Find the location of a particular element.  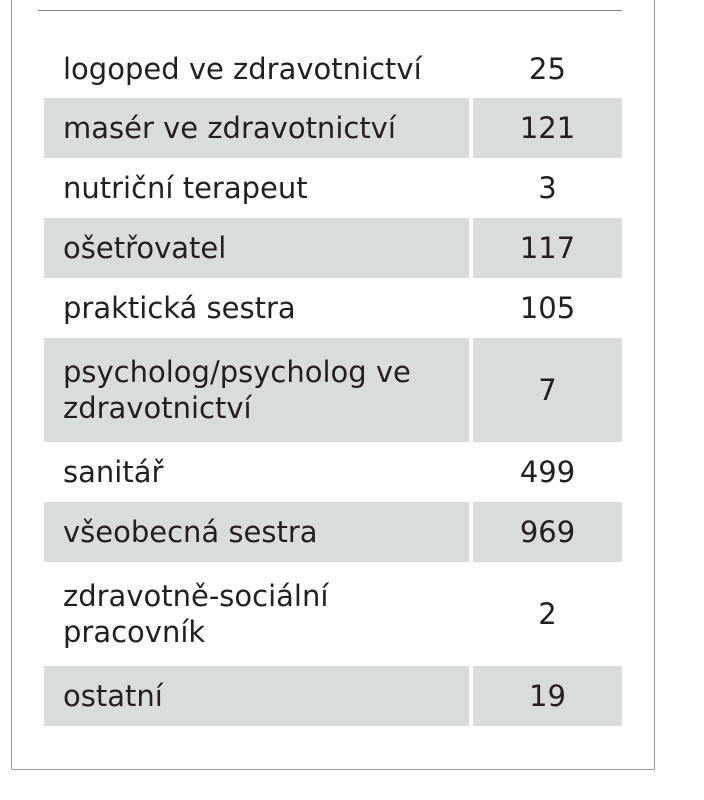

table-row: nutriční terapeut 3 is located at coordinates (333, 188).